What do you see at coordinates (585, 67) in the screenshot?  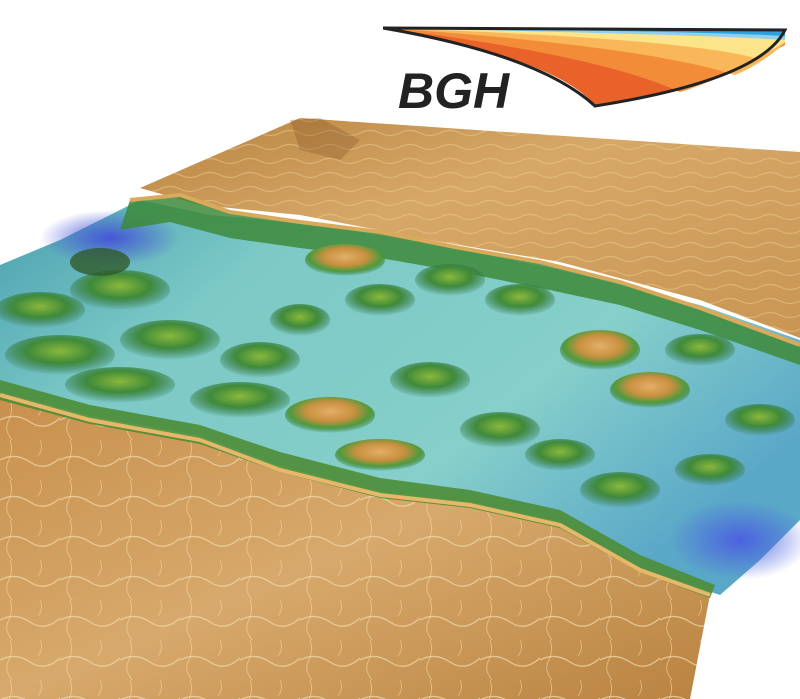 I see `logo-fan-icon` at bounding box center [585, 67].